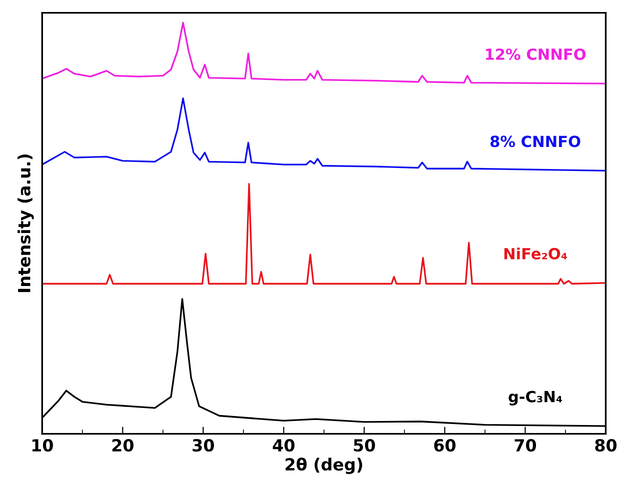  I want to click on x-tick-label: 60, so click(445, 445).